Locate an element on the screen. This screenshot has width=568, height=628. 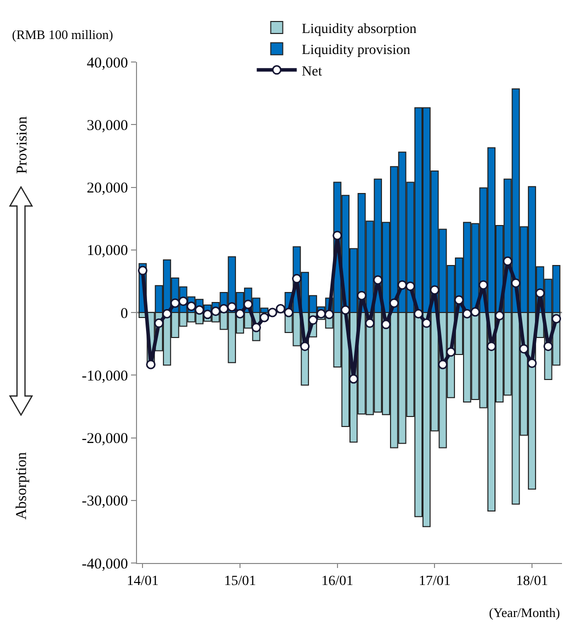
y-tick-label: 30,000 is located at coordinates (107, 126).